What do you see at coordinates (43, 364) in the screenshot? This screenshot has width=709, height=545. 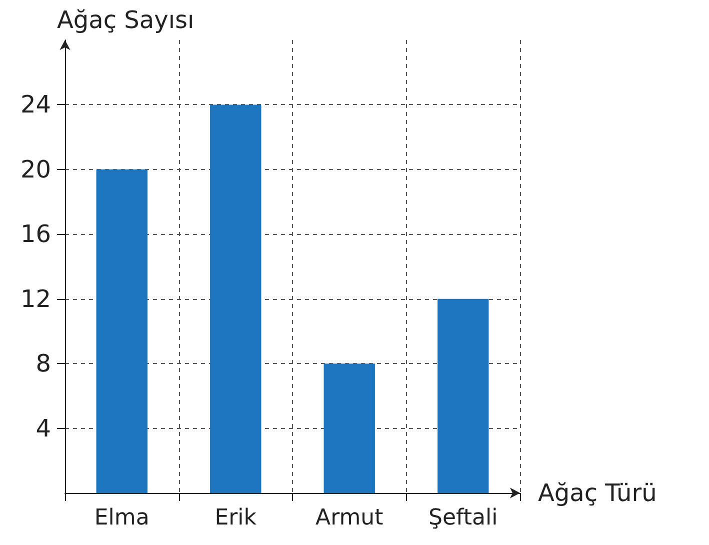 I see `y-tick-label: 8` at bounding box center [43, 364].